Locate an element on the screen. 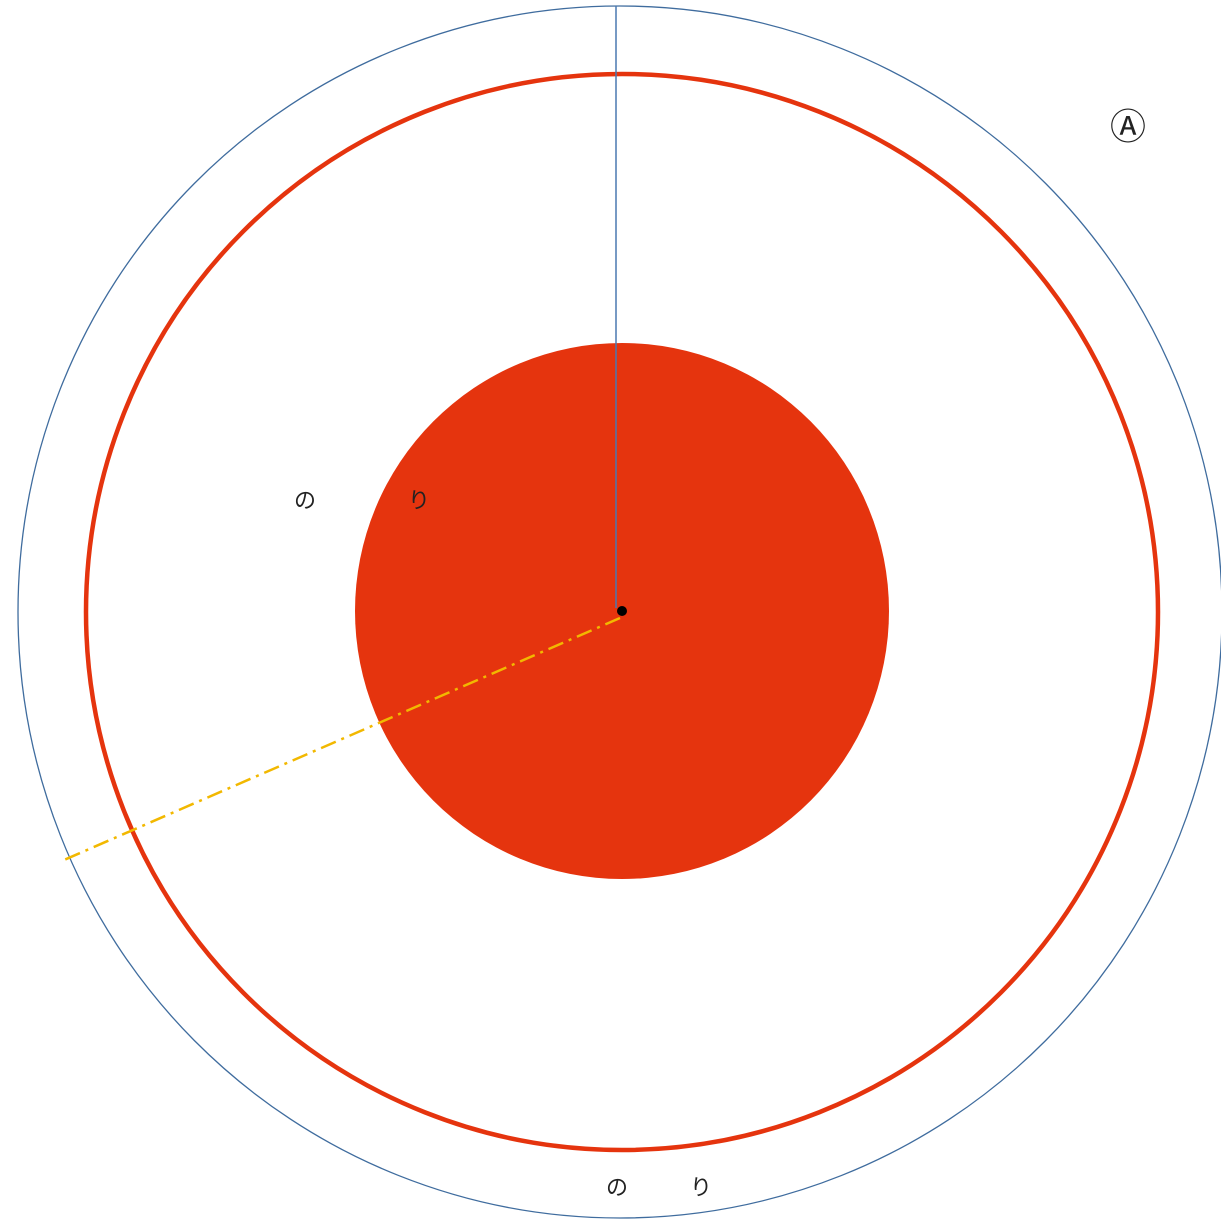  glue-label-bottom-ri: り is located at coordinates (701, 1188).